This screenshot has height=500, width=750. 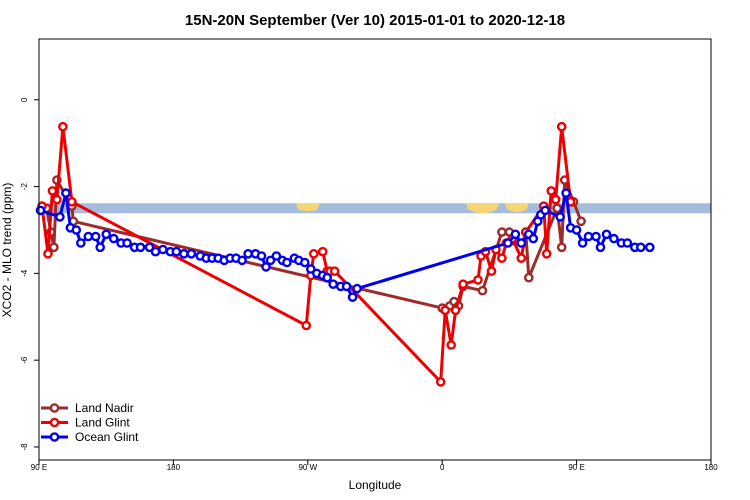 I want to click on y-tick-label: -6, so click(x=24, y=360).